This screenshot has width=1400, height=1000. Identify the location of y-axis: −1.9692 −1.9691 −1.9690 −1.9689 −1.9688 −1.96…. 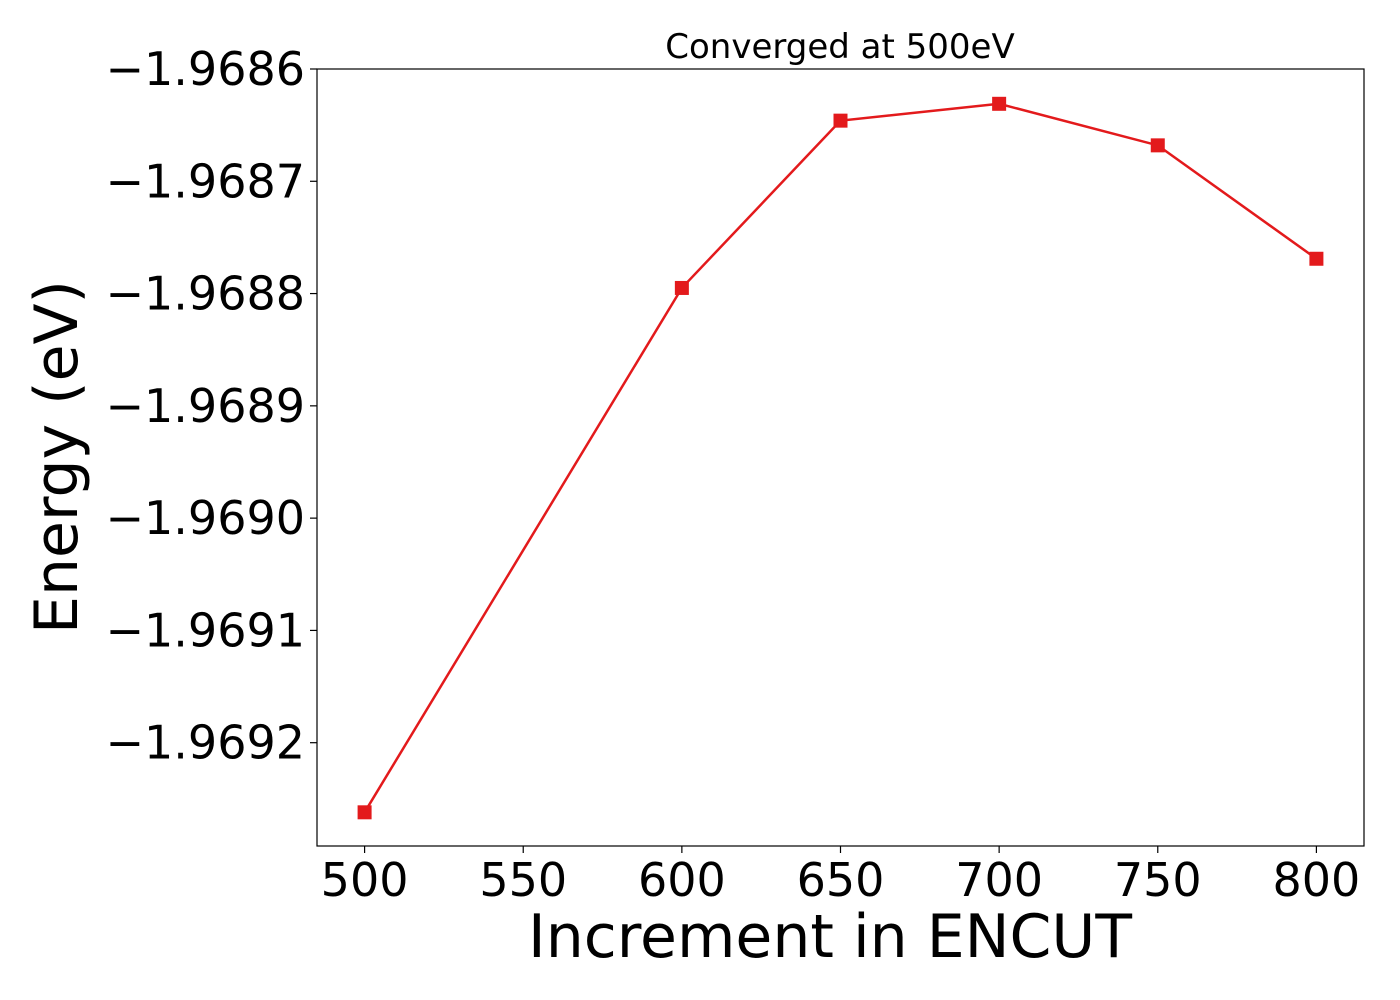
(211, 406).